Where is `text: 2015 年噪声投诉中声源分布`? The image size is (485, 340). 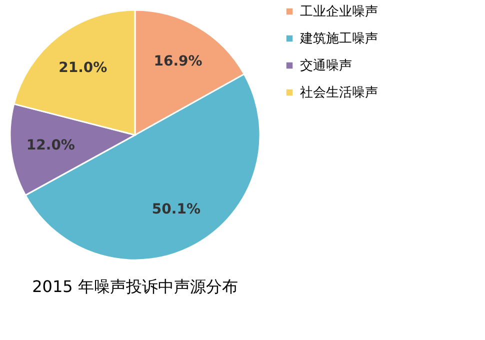 text: 2015 年噪声投诉中声源分布 is located at coordinates (135, 286).